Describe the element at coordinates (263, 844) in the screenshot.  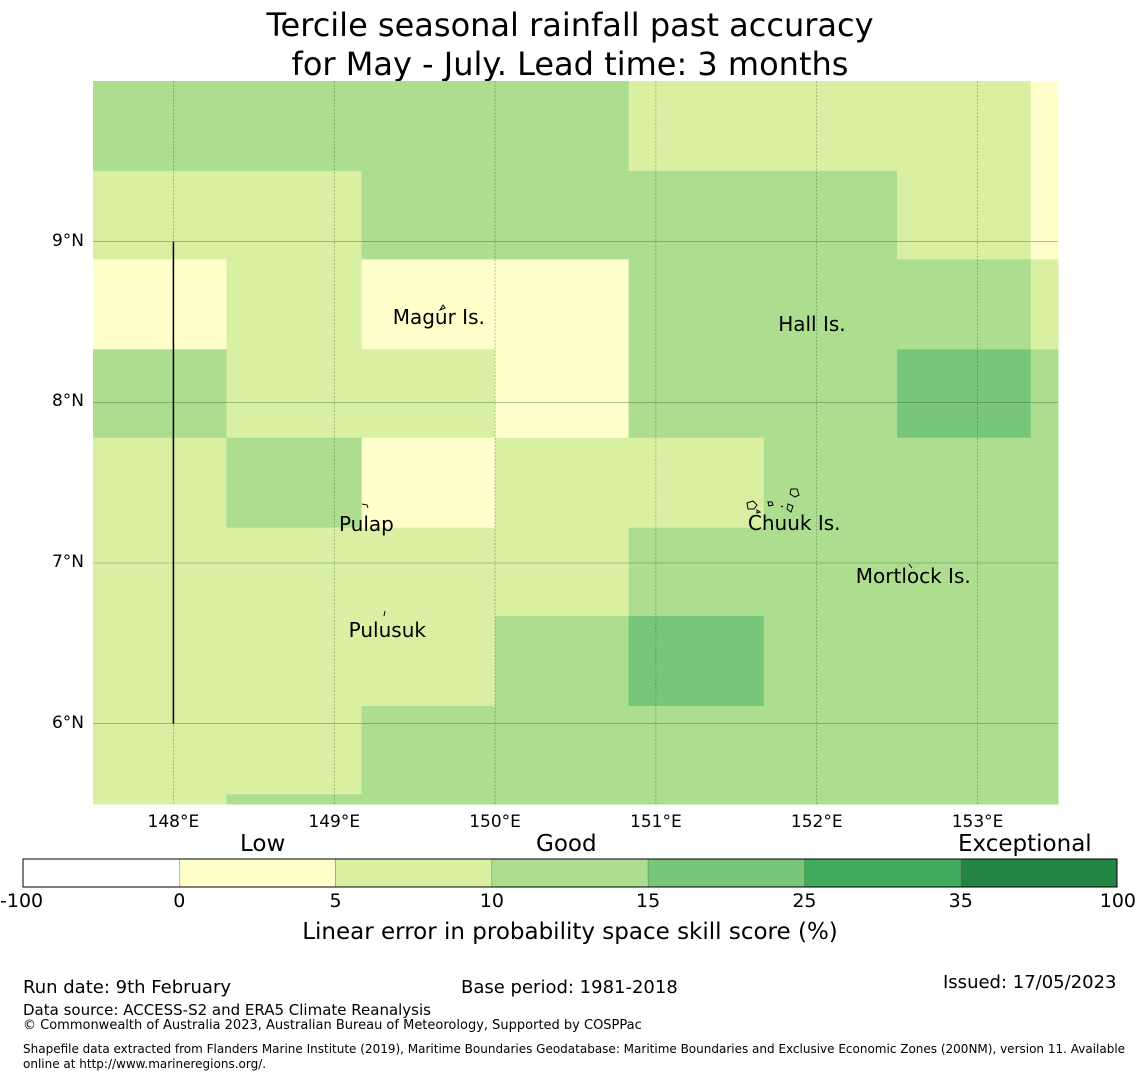
I see `category-low-label: Low` at that location.